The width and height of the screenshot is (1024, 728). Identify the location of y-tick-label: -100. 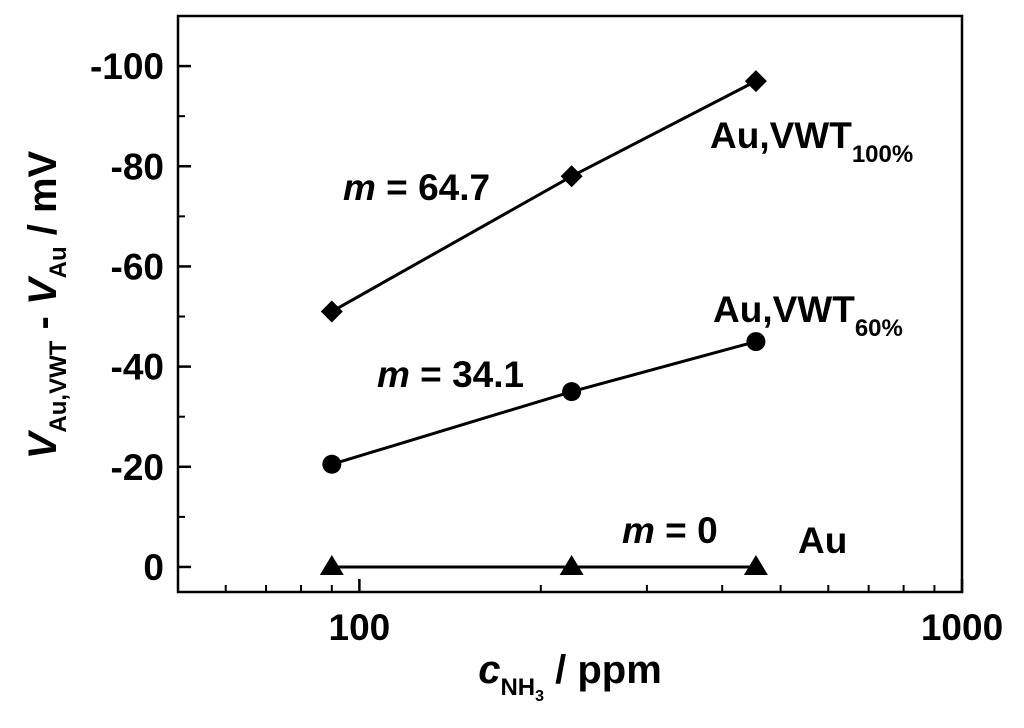
(127, 66).